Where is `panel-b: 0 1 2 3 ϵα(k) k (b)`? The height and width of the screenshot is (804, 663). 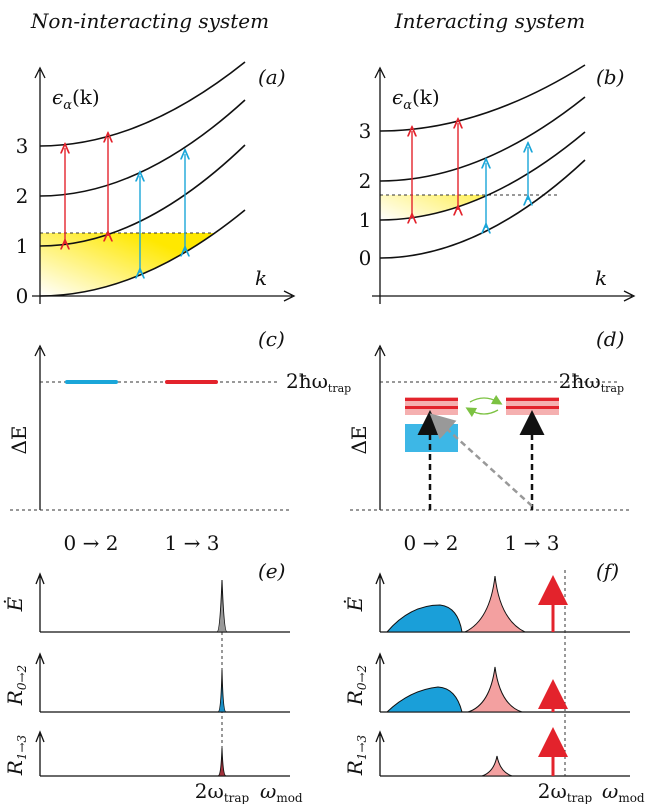
panel-b: 0 1 2 3 ϵα(k) k (b) is located at coordinates (497, 184).